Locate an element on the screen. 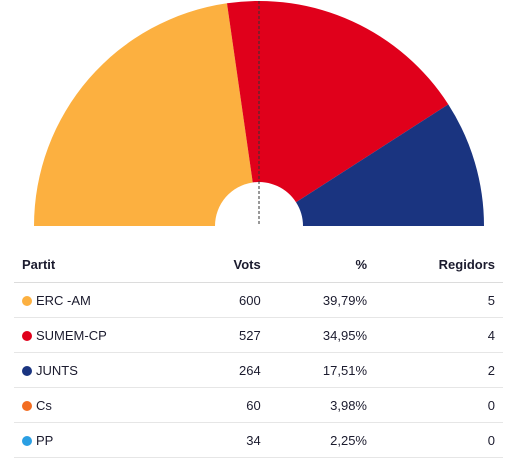 The height and width of the screenshot is (468, 508). party-name: PP is located at coordinates (45, 440).